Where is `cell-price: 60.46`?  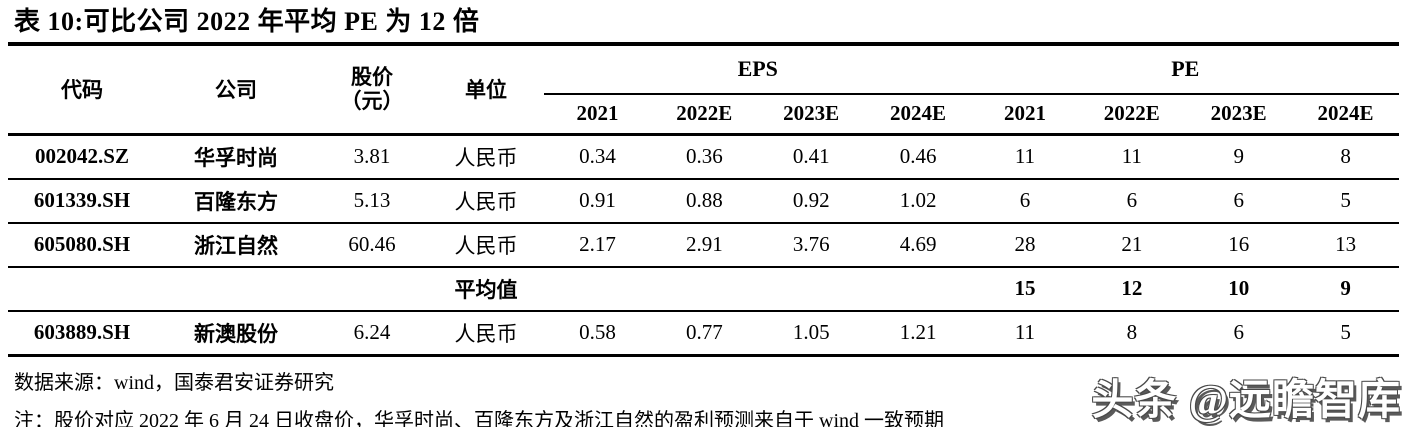
cell-price: 60.46 is located at coordinates (372, 245).